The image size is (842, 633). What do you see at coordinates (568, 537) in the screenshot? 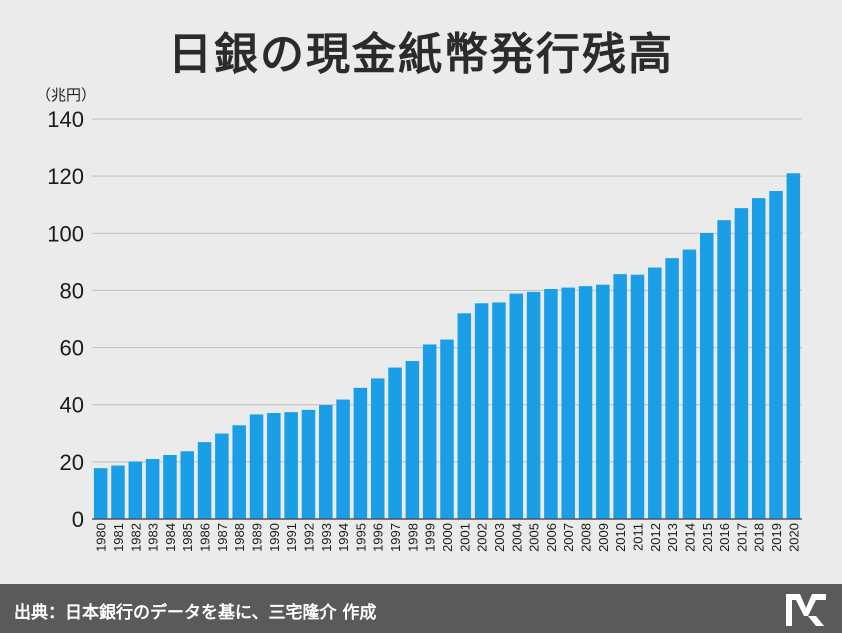
I see `x-tick-label: 2007` at bounding box center [568, 537].